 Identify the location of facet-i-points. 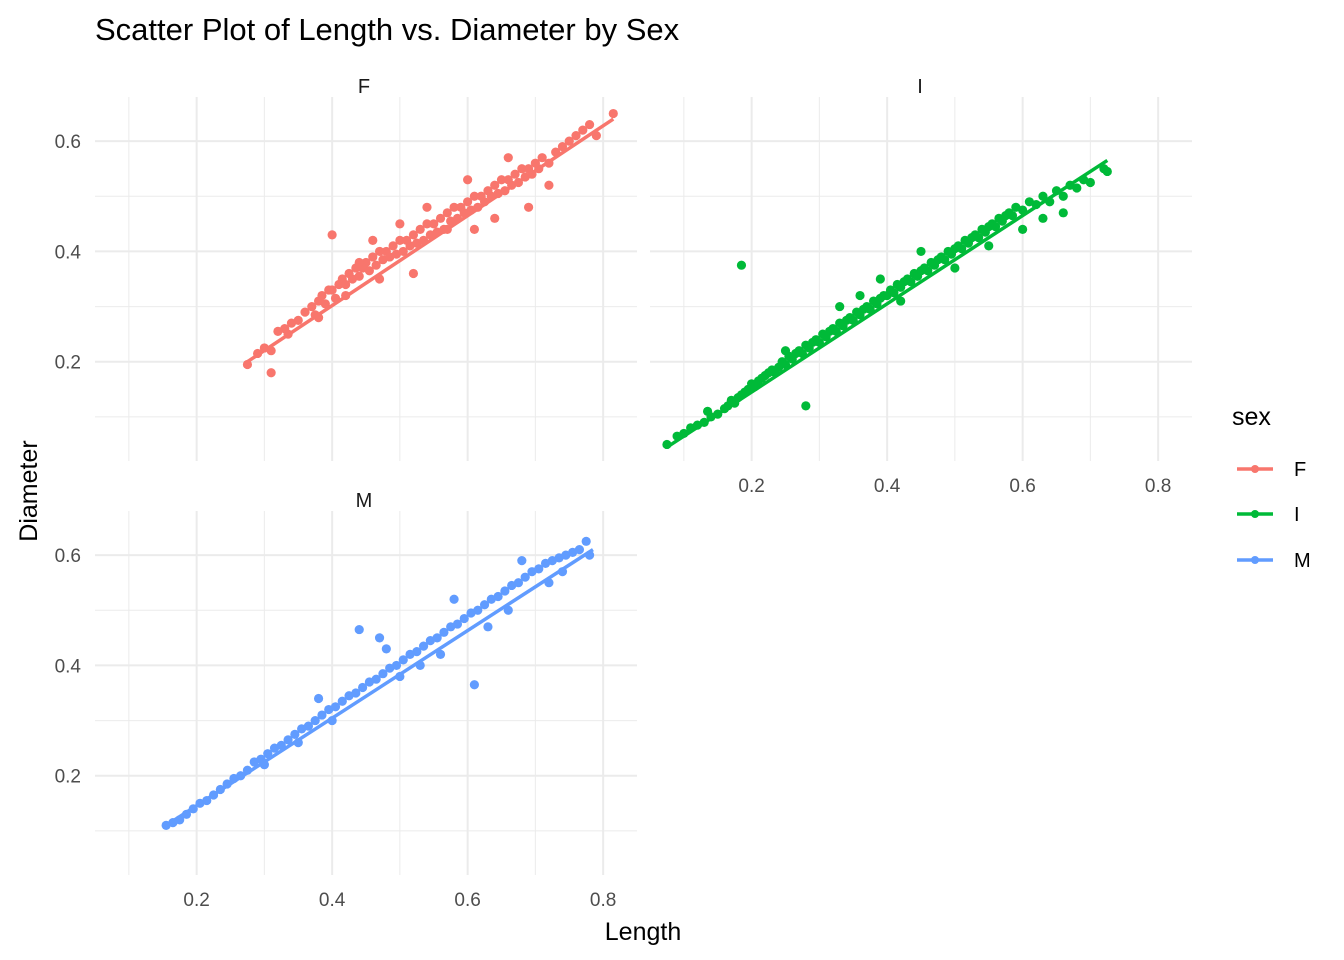
(887, 307).